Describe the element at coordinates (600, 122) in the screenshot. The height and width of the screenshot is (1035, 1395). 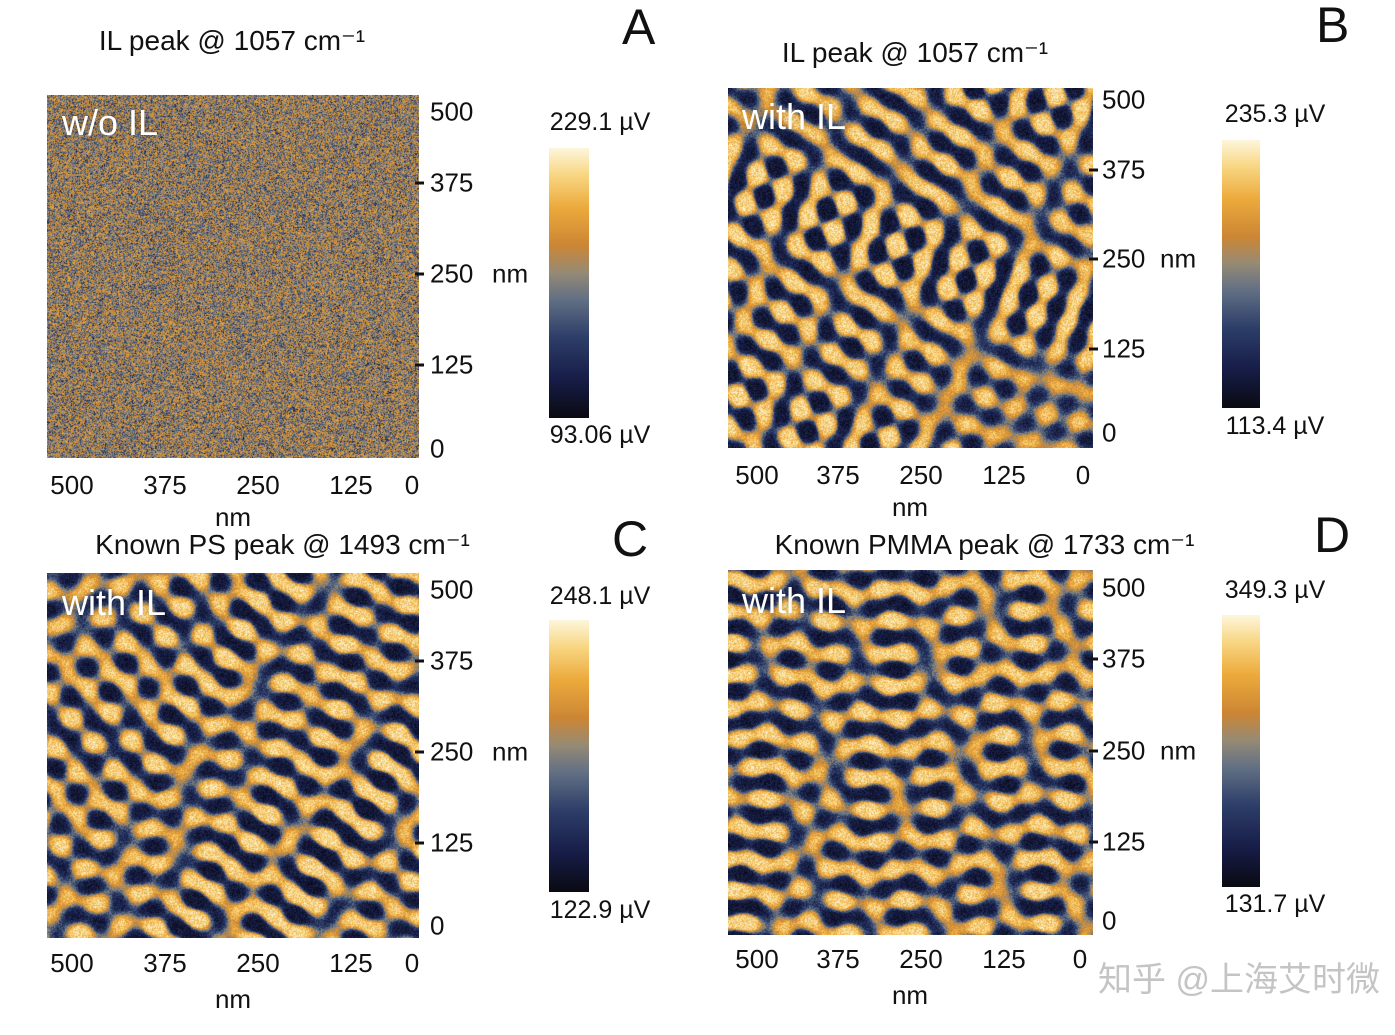
I see `colorbar-max-label: 229.1 µV` at that location.